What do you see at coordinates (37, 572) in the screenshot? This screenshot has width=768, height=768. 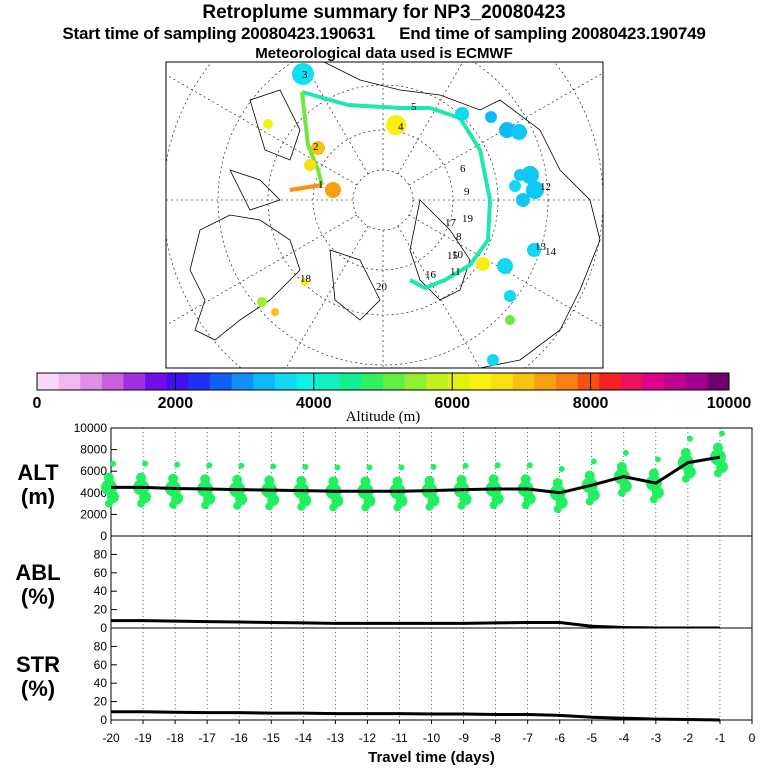 I see `panel-label-title: ABL` at bounding box center [37, 572].